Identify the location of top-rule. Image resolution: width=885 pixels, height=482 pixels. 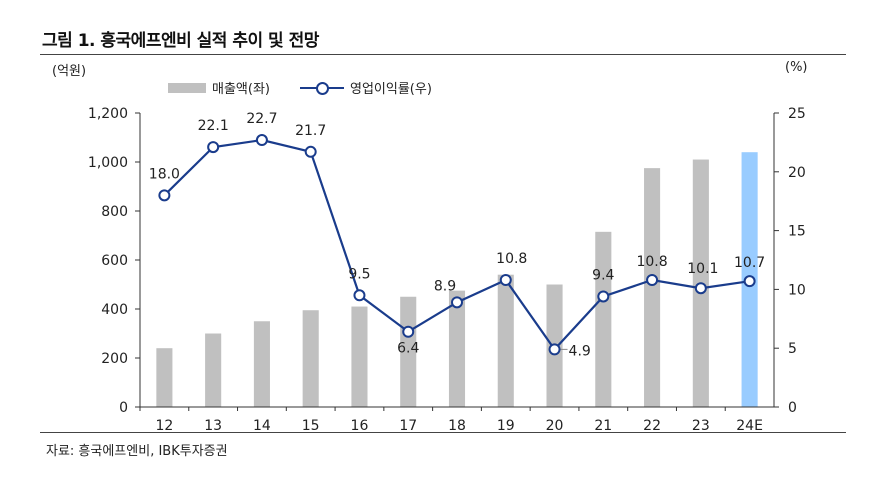
(443, 54).